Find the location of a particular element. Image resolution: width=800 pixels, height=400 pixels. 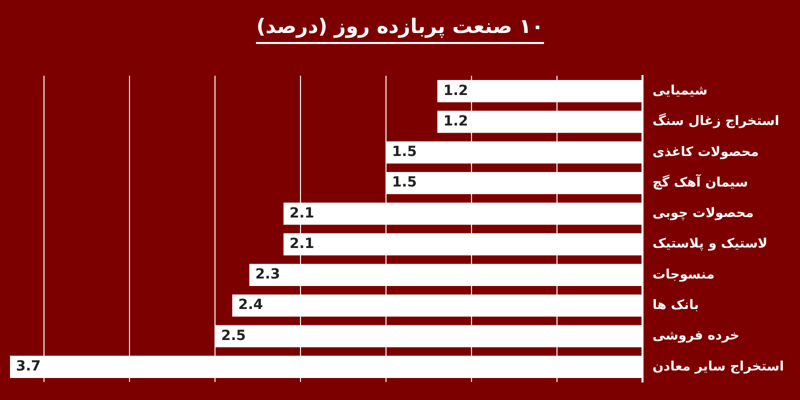

y-tick-label: منسوجات is located at coordinates (683, 274).